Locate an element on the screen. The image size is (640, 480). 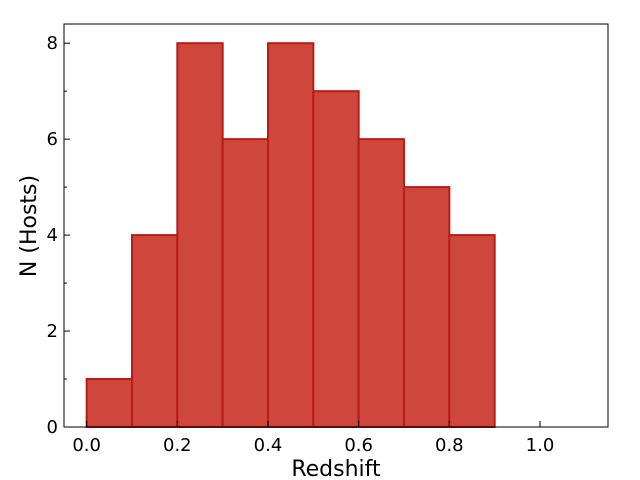
y-tick-label: 0 is located at coordinates (52, 427).